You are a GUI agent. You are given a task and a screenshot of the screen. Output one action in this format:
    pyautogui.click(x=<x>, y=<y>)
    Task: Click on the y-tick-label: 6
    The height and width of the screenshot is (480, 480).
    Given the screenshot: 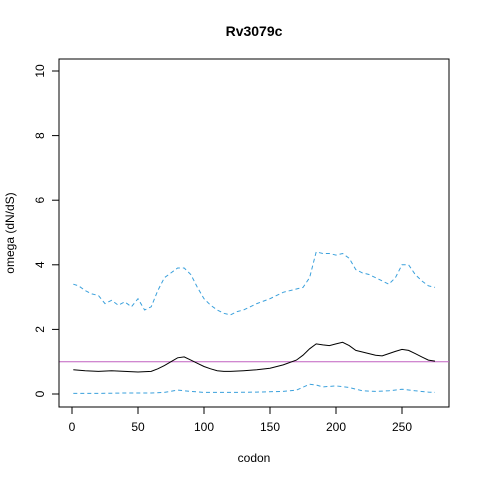 What is the action you would take?
    pyautogui.click(x=40, y=200)
    